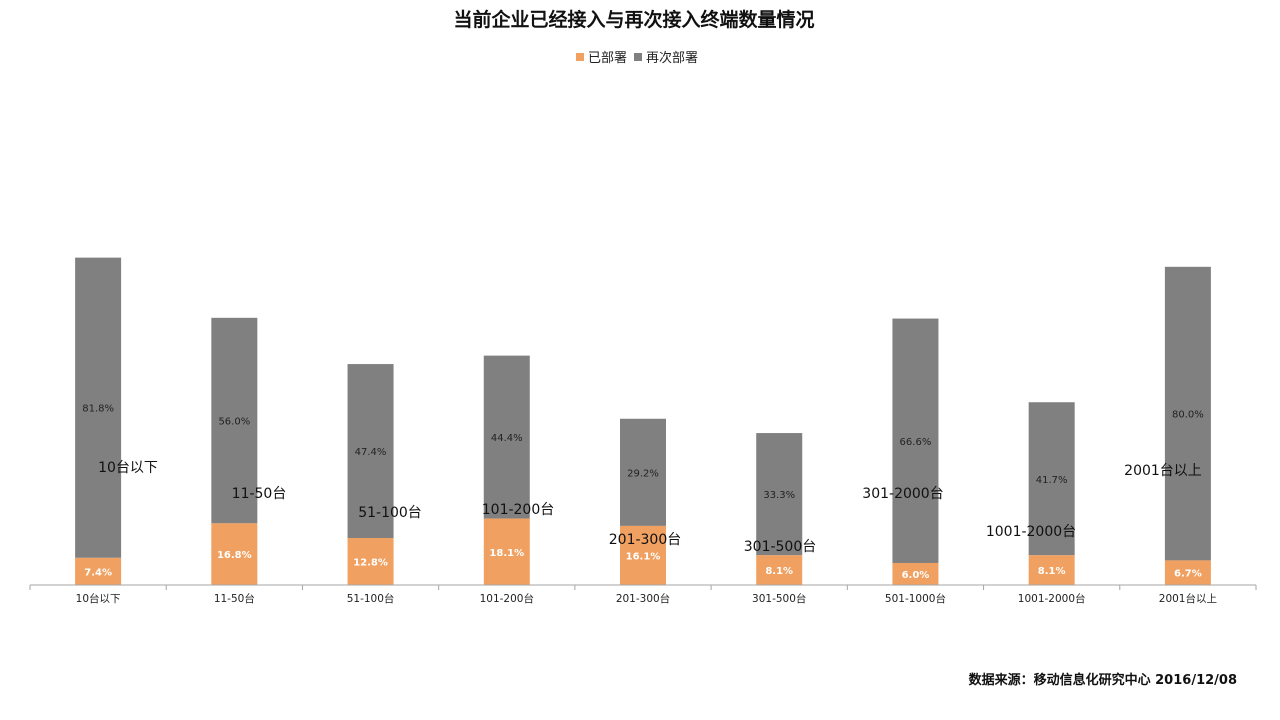 The width and height of the screenshot is (1280, 720). What do you see at coordinates (607, 58) in the screenshot?
I see `legend-label-0: 已部署` at bounding box center [607, 58].